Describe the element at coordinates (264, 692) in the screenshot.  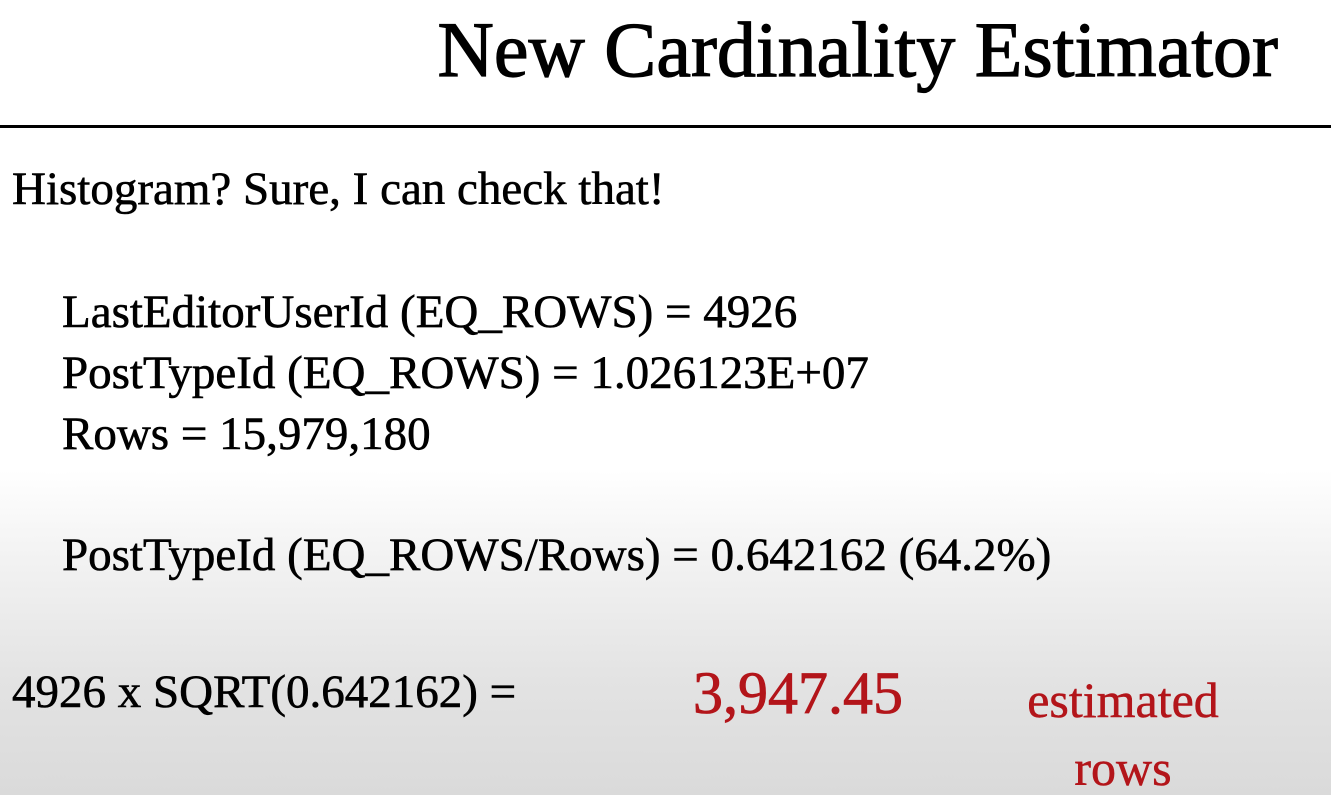
I see `estimate-formula: 4926 x SQRT(0.642162) =` at that location.